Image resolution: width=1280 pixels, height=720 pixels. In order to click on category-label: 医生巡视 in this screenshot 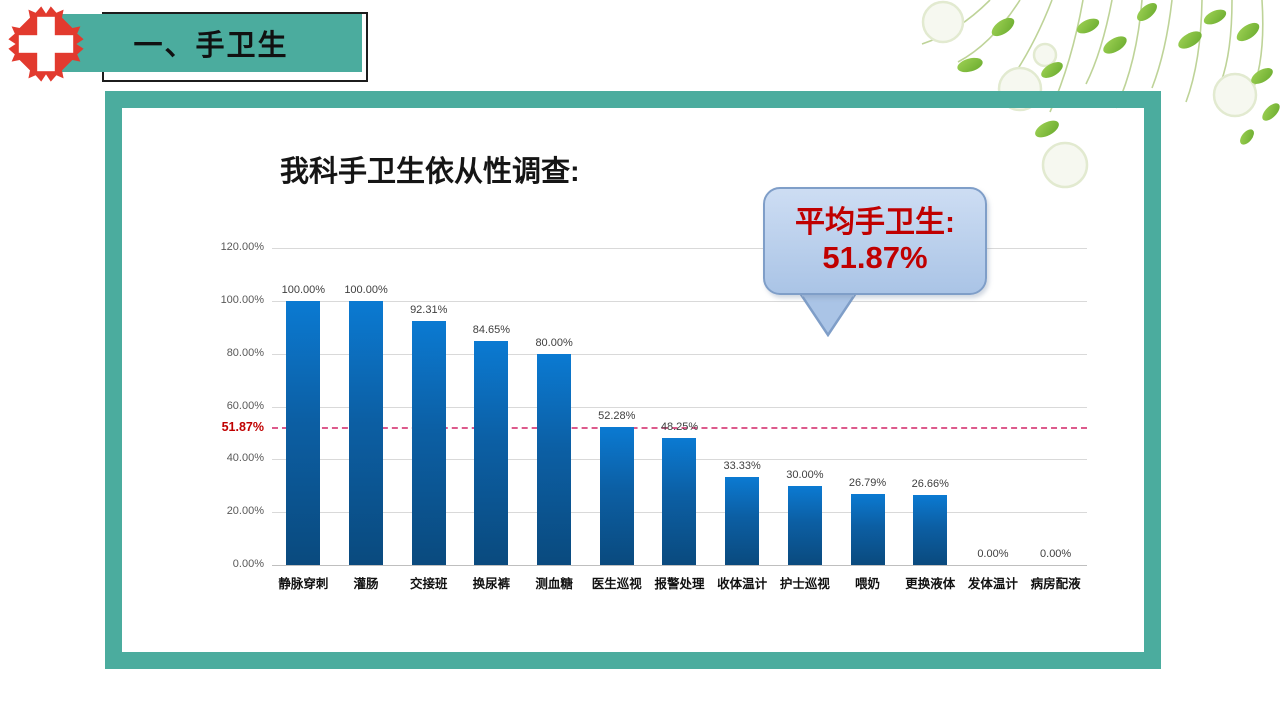, I will do `click(616, 584)`.